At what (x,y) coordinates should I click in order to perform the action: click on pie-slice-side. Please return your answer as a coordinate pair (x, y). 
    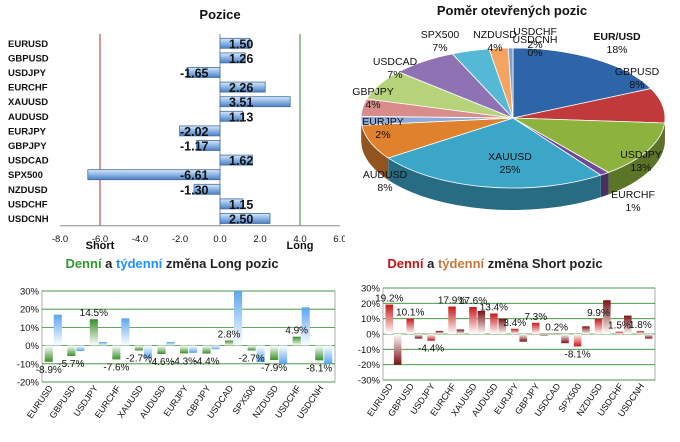
    Looking at the image, I should click on (605, 184).